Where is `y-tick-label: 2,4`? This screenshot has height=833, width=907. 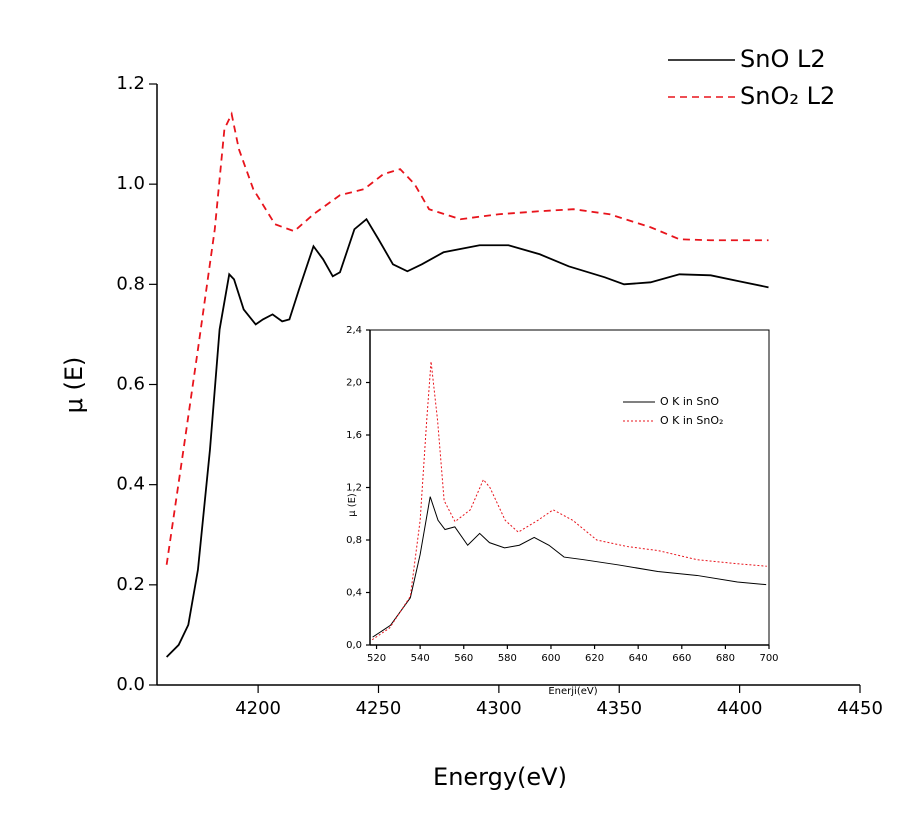 y-tick-label: 2,4 is located at coordinates (354, 330).